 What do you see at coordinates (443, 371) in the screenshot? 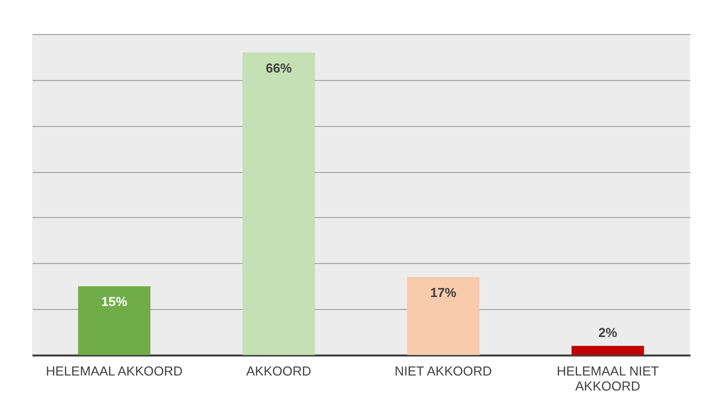
I see `x-tick-label: NIET AKKOORD` at bounding box center [443, 371].